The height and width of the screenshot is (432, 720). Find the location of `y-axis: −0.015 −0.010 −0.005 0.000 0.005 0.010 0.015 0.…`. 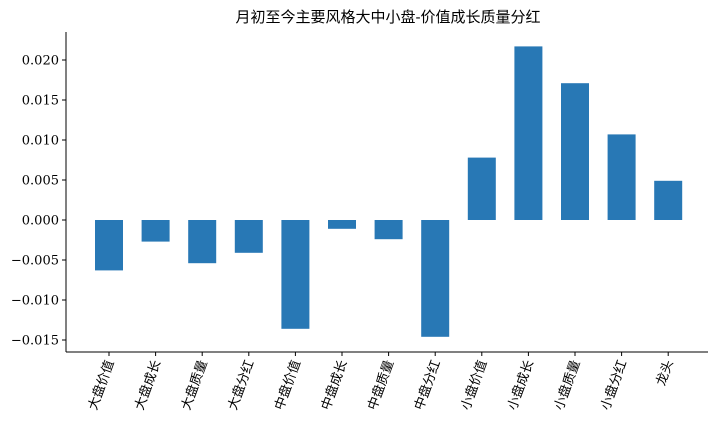

y-axis: −0.015 −0.010 −0.005 0.000 0.005 0.010 0.015 0.… is located at coordinates (38, 201).